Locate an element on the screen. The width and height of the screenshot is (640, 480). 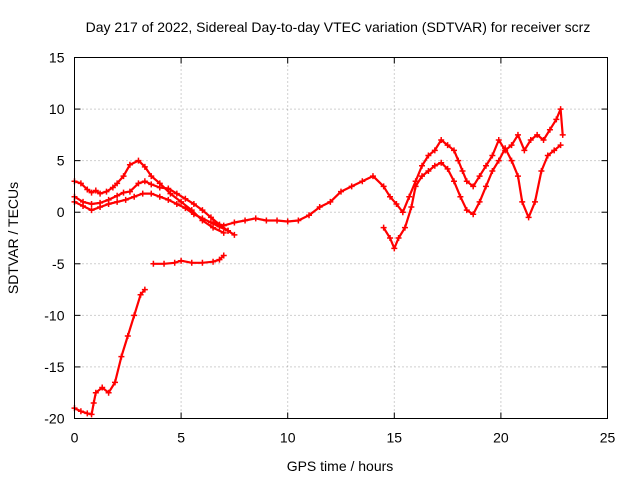
series-arc-f is located at coordinates (388, 167).